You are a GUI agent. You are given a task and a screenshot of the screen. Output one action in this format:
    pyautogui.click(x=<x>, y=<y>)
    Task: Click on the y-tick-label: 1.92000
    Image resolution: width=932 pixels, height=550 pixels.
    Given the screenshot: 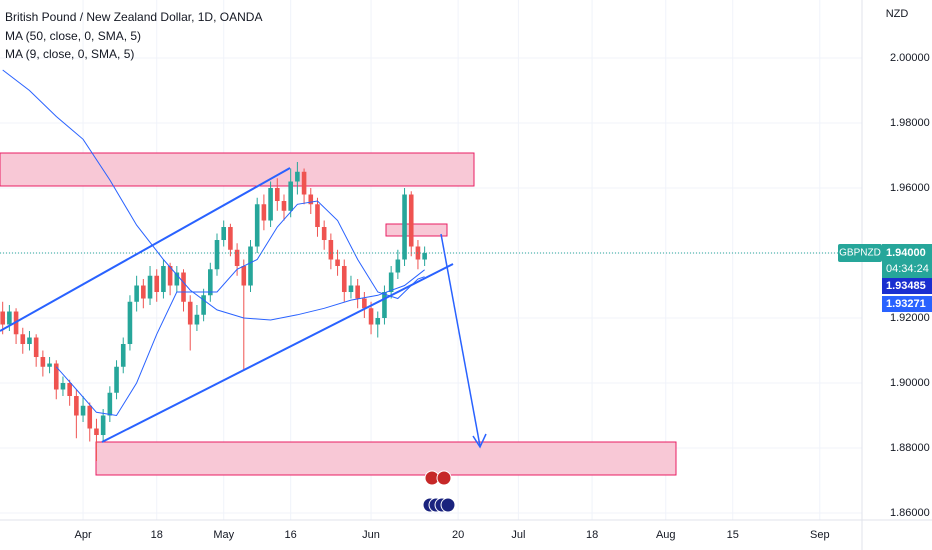 What is the action you would take?
    pyautogui.click(x=910, y=318)
    